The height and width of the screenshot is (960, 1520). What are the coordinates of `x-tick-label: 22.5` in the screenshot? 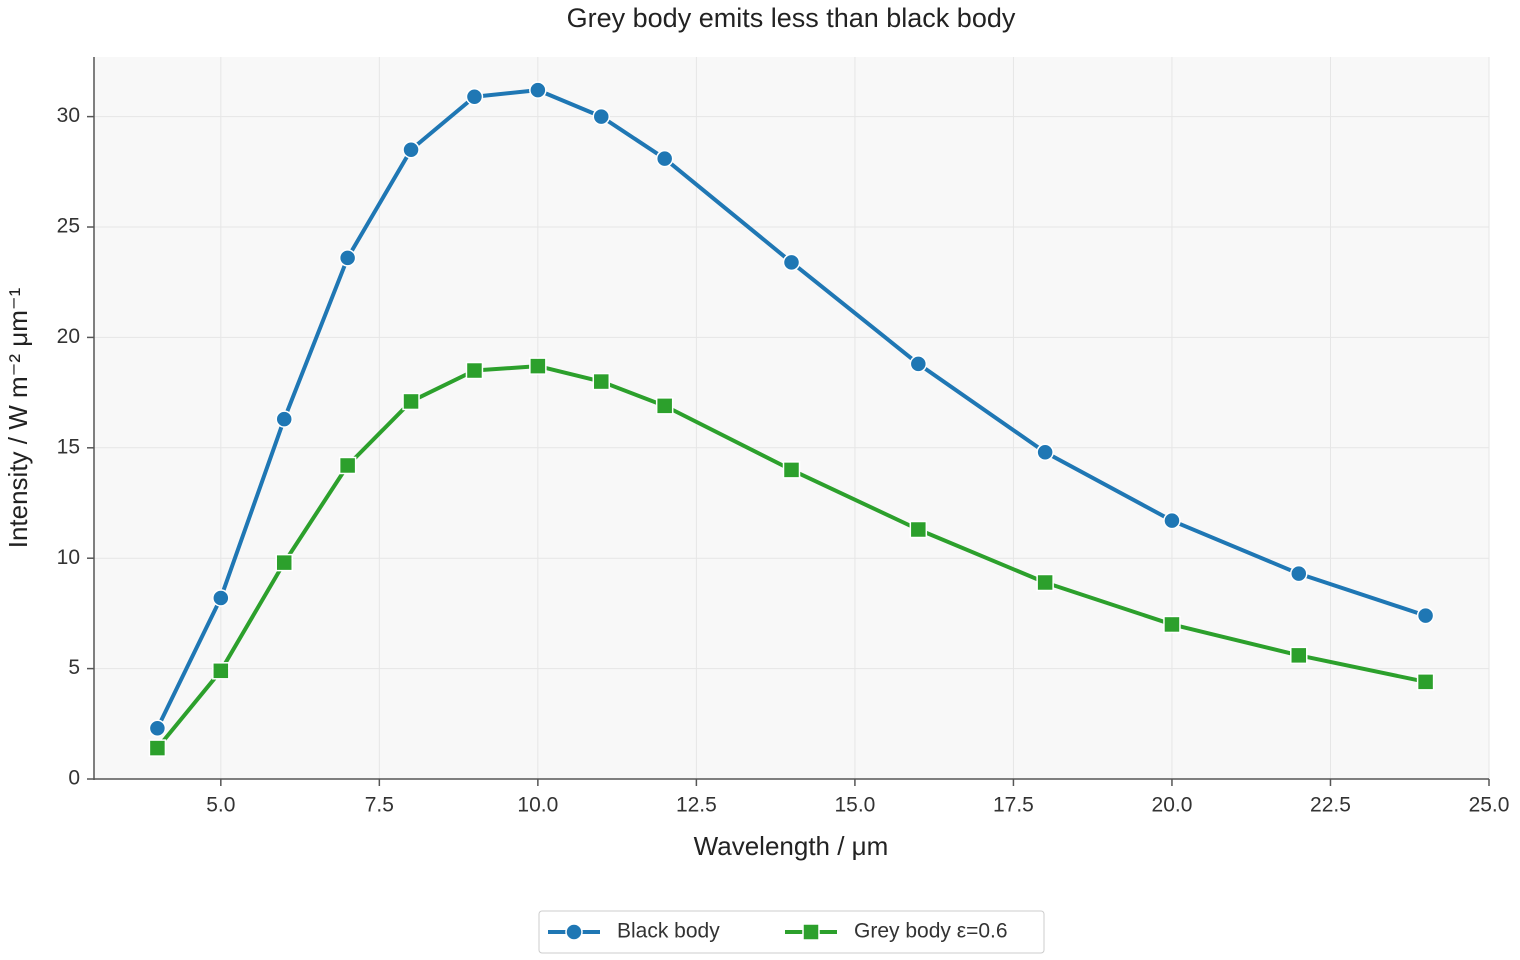 It's located at (1330, 805).